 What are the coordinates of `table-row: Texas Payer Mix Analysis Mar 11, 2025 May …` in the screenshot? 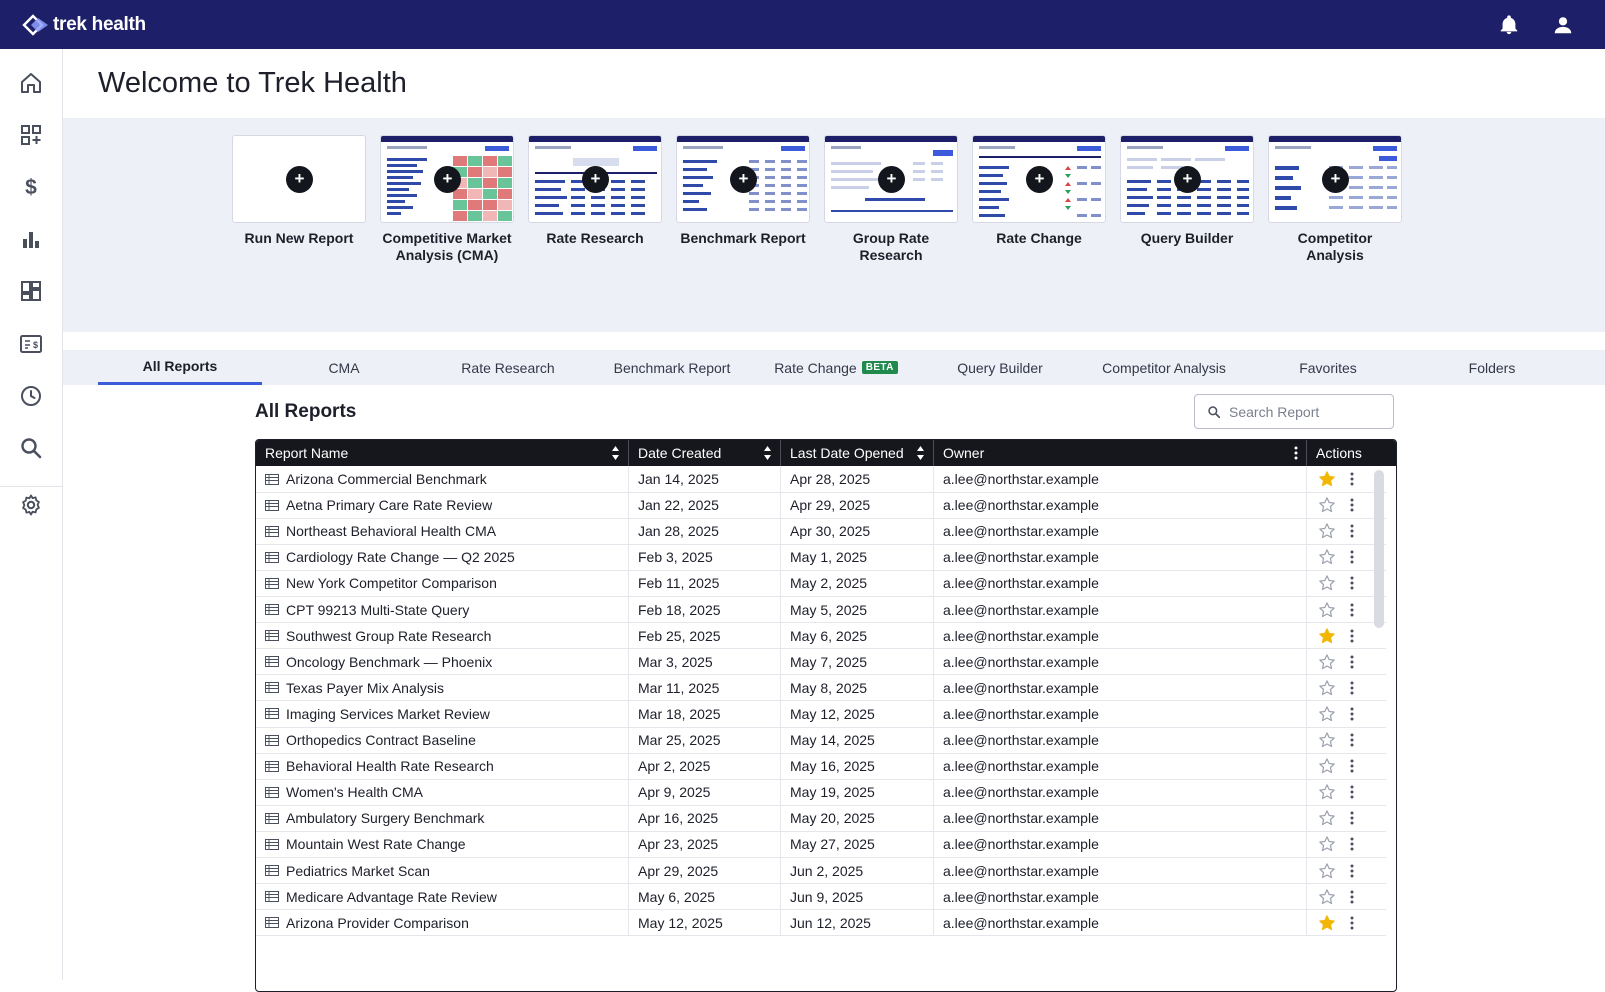 It's located at (821, 688).